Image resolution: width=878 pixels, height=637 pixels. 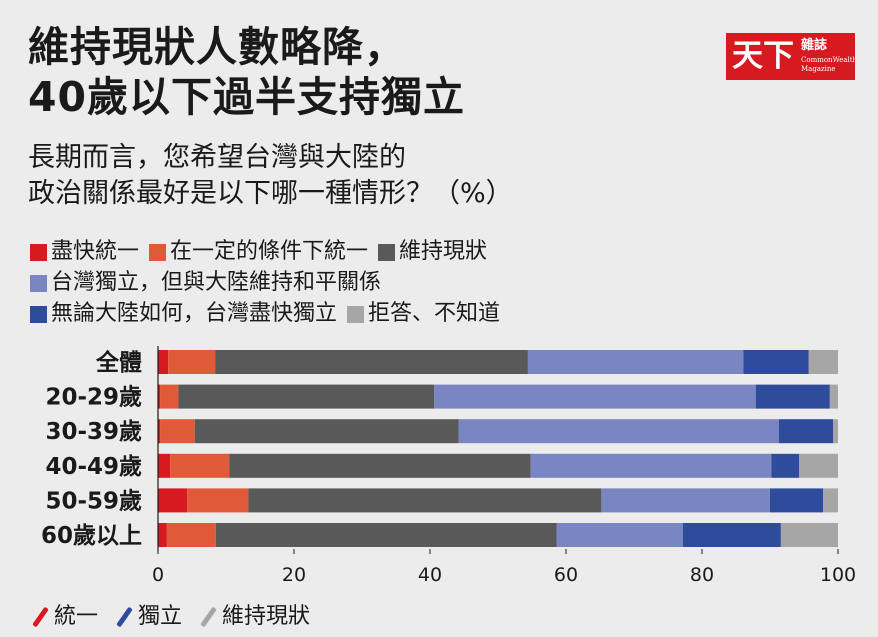 I want to click on legend-row: 台灣獨立，但與大陸維持和平關係, so click(x=210, y=283).